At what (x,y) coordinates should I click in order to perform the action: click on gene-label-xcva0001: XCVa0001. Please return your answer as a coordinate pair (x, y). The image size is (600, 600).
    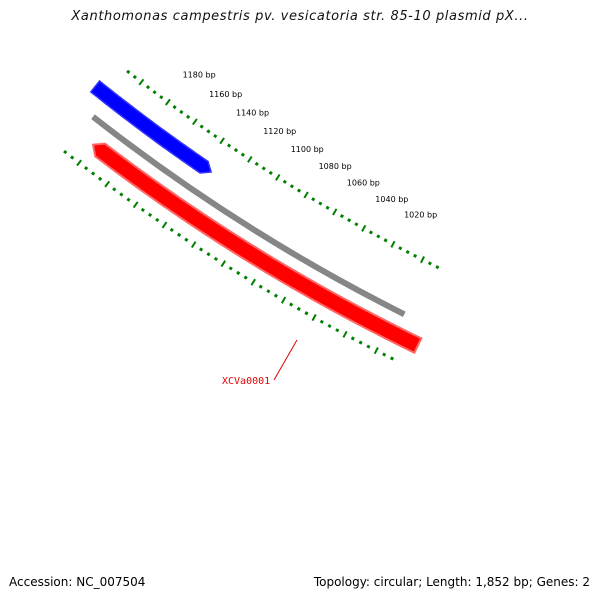
    Looking at the image, I should click on (246, 381).